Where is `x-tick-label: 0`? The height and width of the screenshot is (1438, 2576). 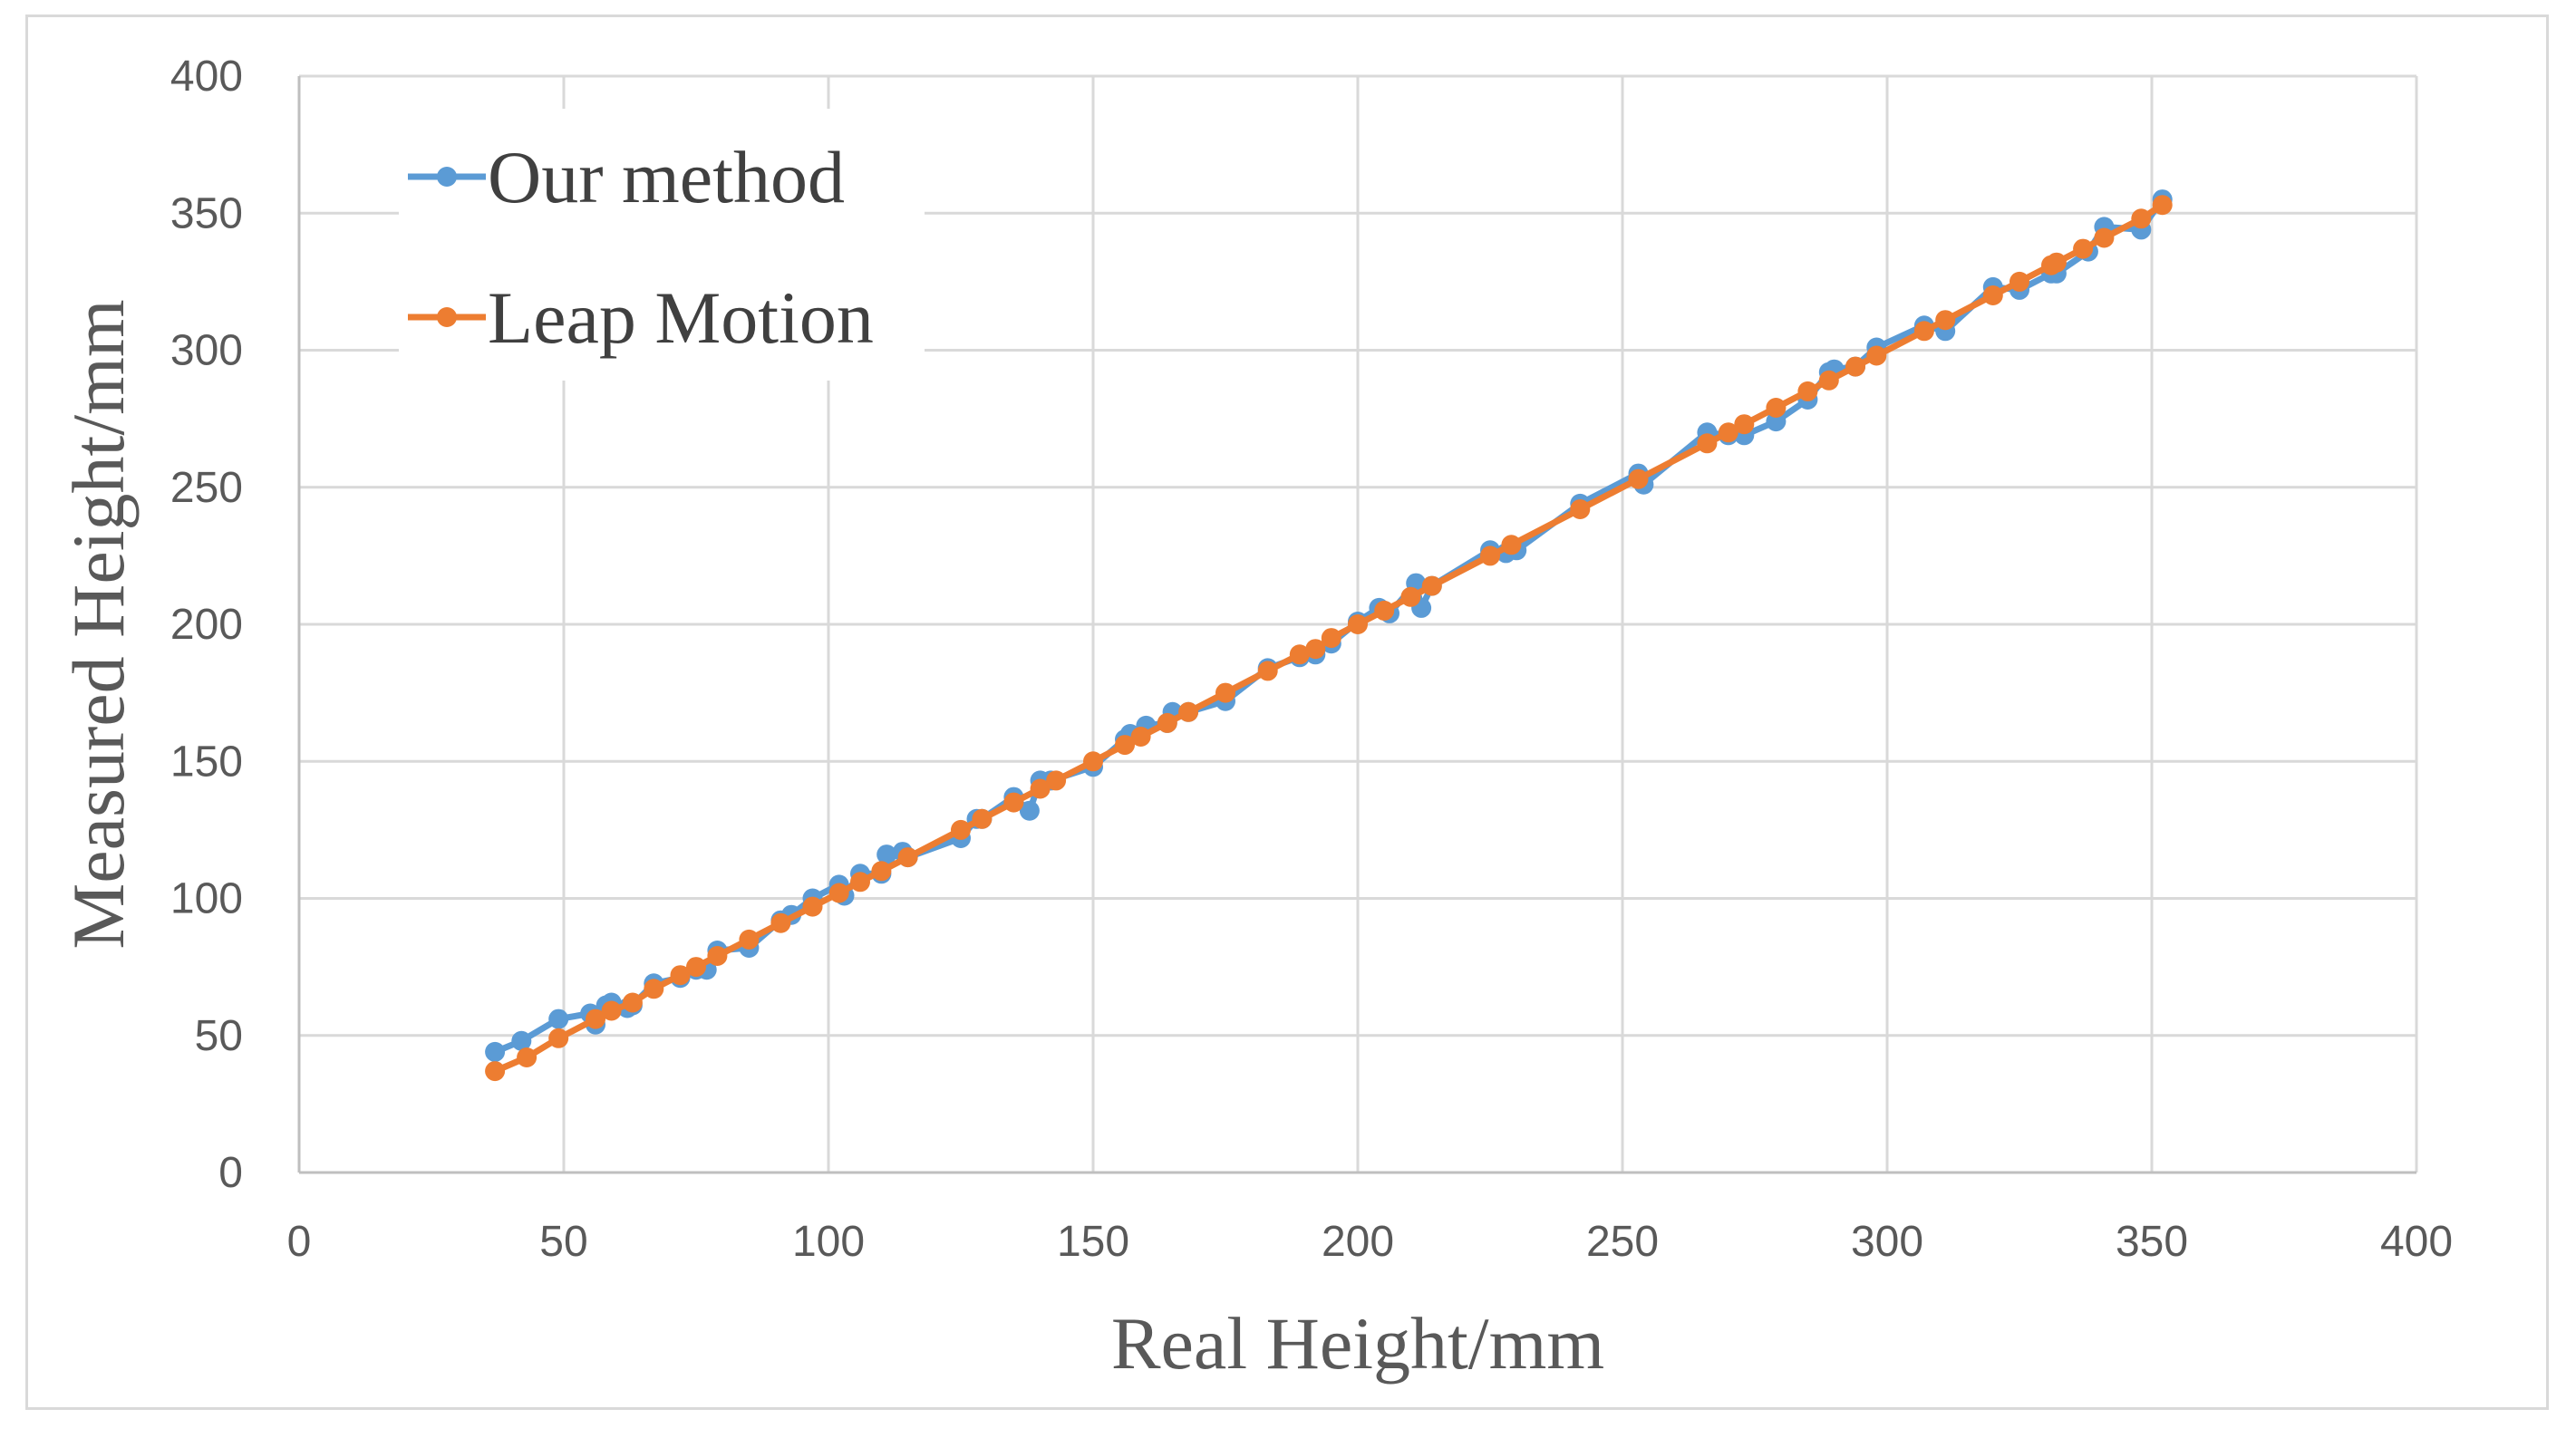 x-tick-label: 0 is located at coordinates (299, 1242).